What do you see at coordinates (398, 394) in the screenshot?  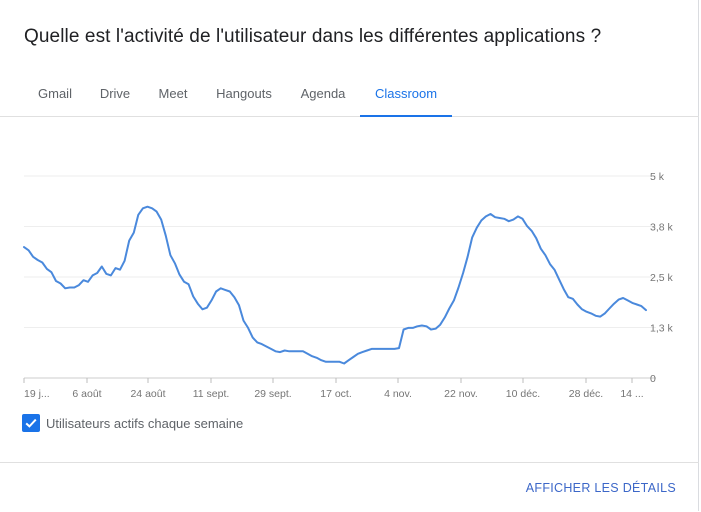 I see `x-tick-label: 4 nov.` at bounding box center [398, 394].